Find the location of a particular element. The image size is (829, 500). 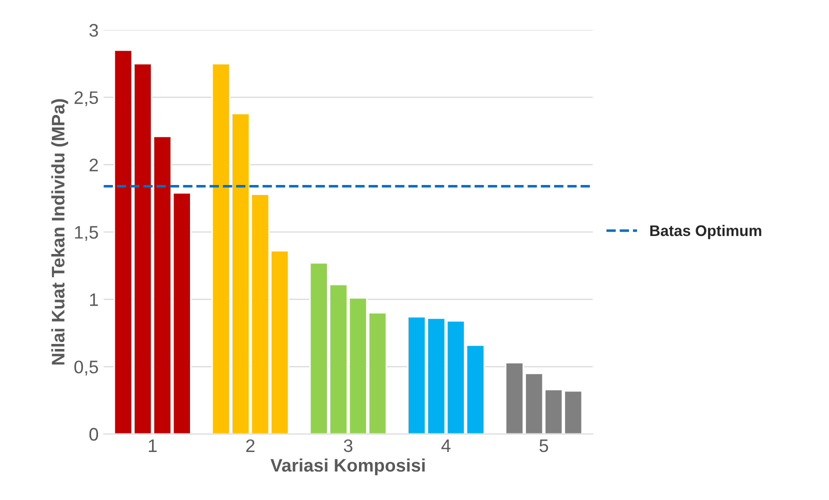

x-tick-label: 3 is located at coordinates (348, 445).